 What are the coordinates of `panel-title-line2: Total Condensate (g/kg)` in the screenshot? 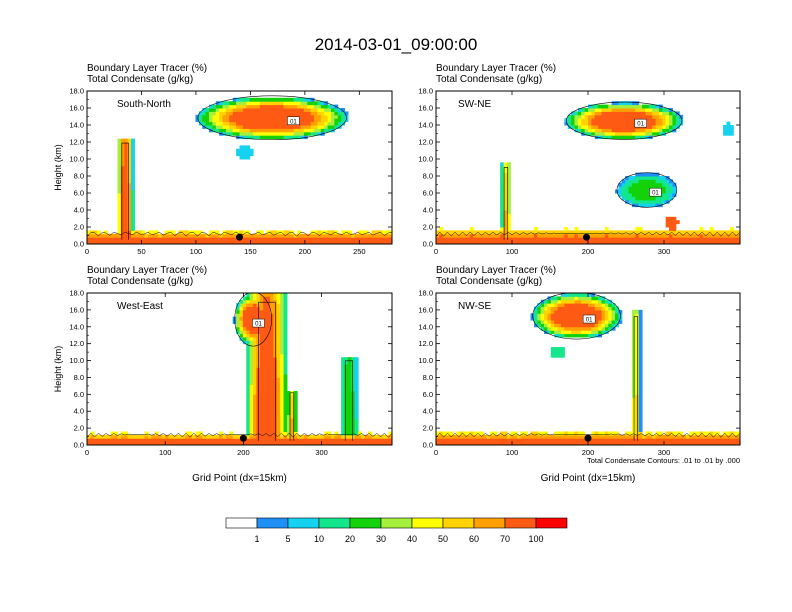 It's located at (489, 281).